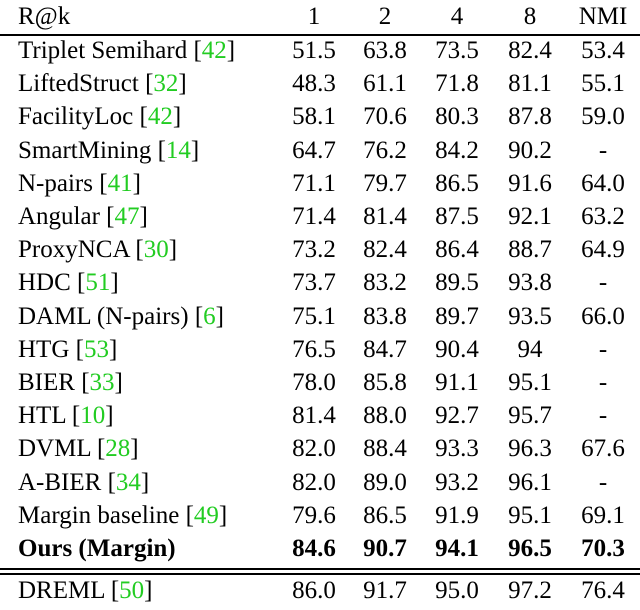  I want to click on header-col-nmi: NMI, so click(603, 16).